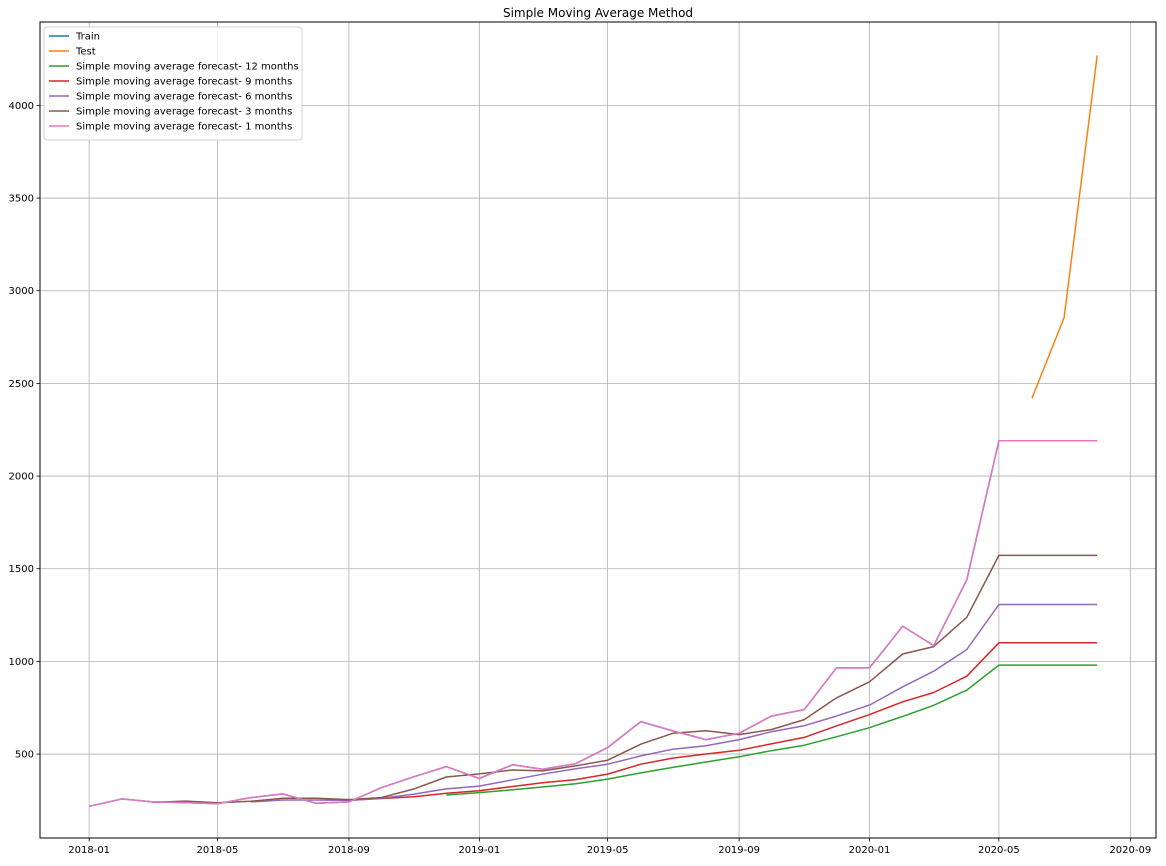 The image size is (1166, 866). What do you see at coordinates (24, 431) in the screenshot?
I see `y-axis: 500 1000 1500 2000 2500 3000 3500 4000` at bounding box center [24, 431].